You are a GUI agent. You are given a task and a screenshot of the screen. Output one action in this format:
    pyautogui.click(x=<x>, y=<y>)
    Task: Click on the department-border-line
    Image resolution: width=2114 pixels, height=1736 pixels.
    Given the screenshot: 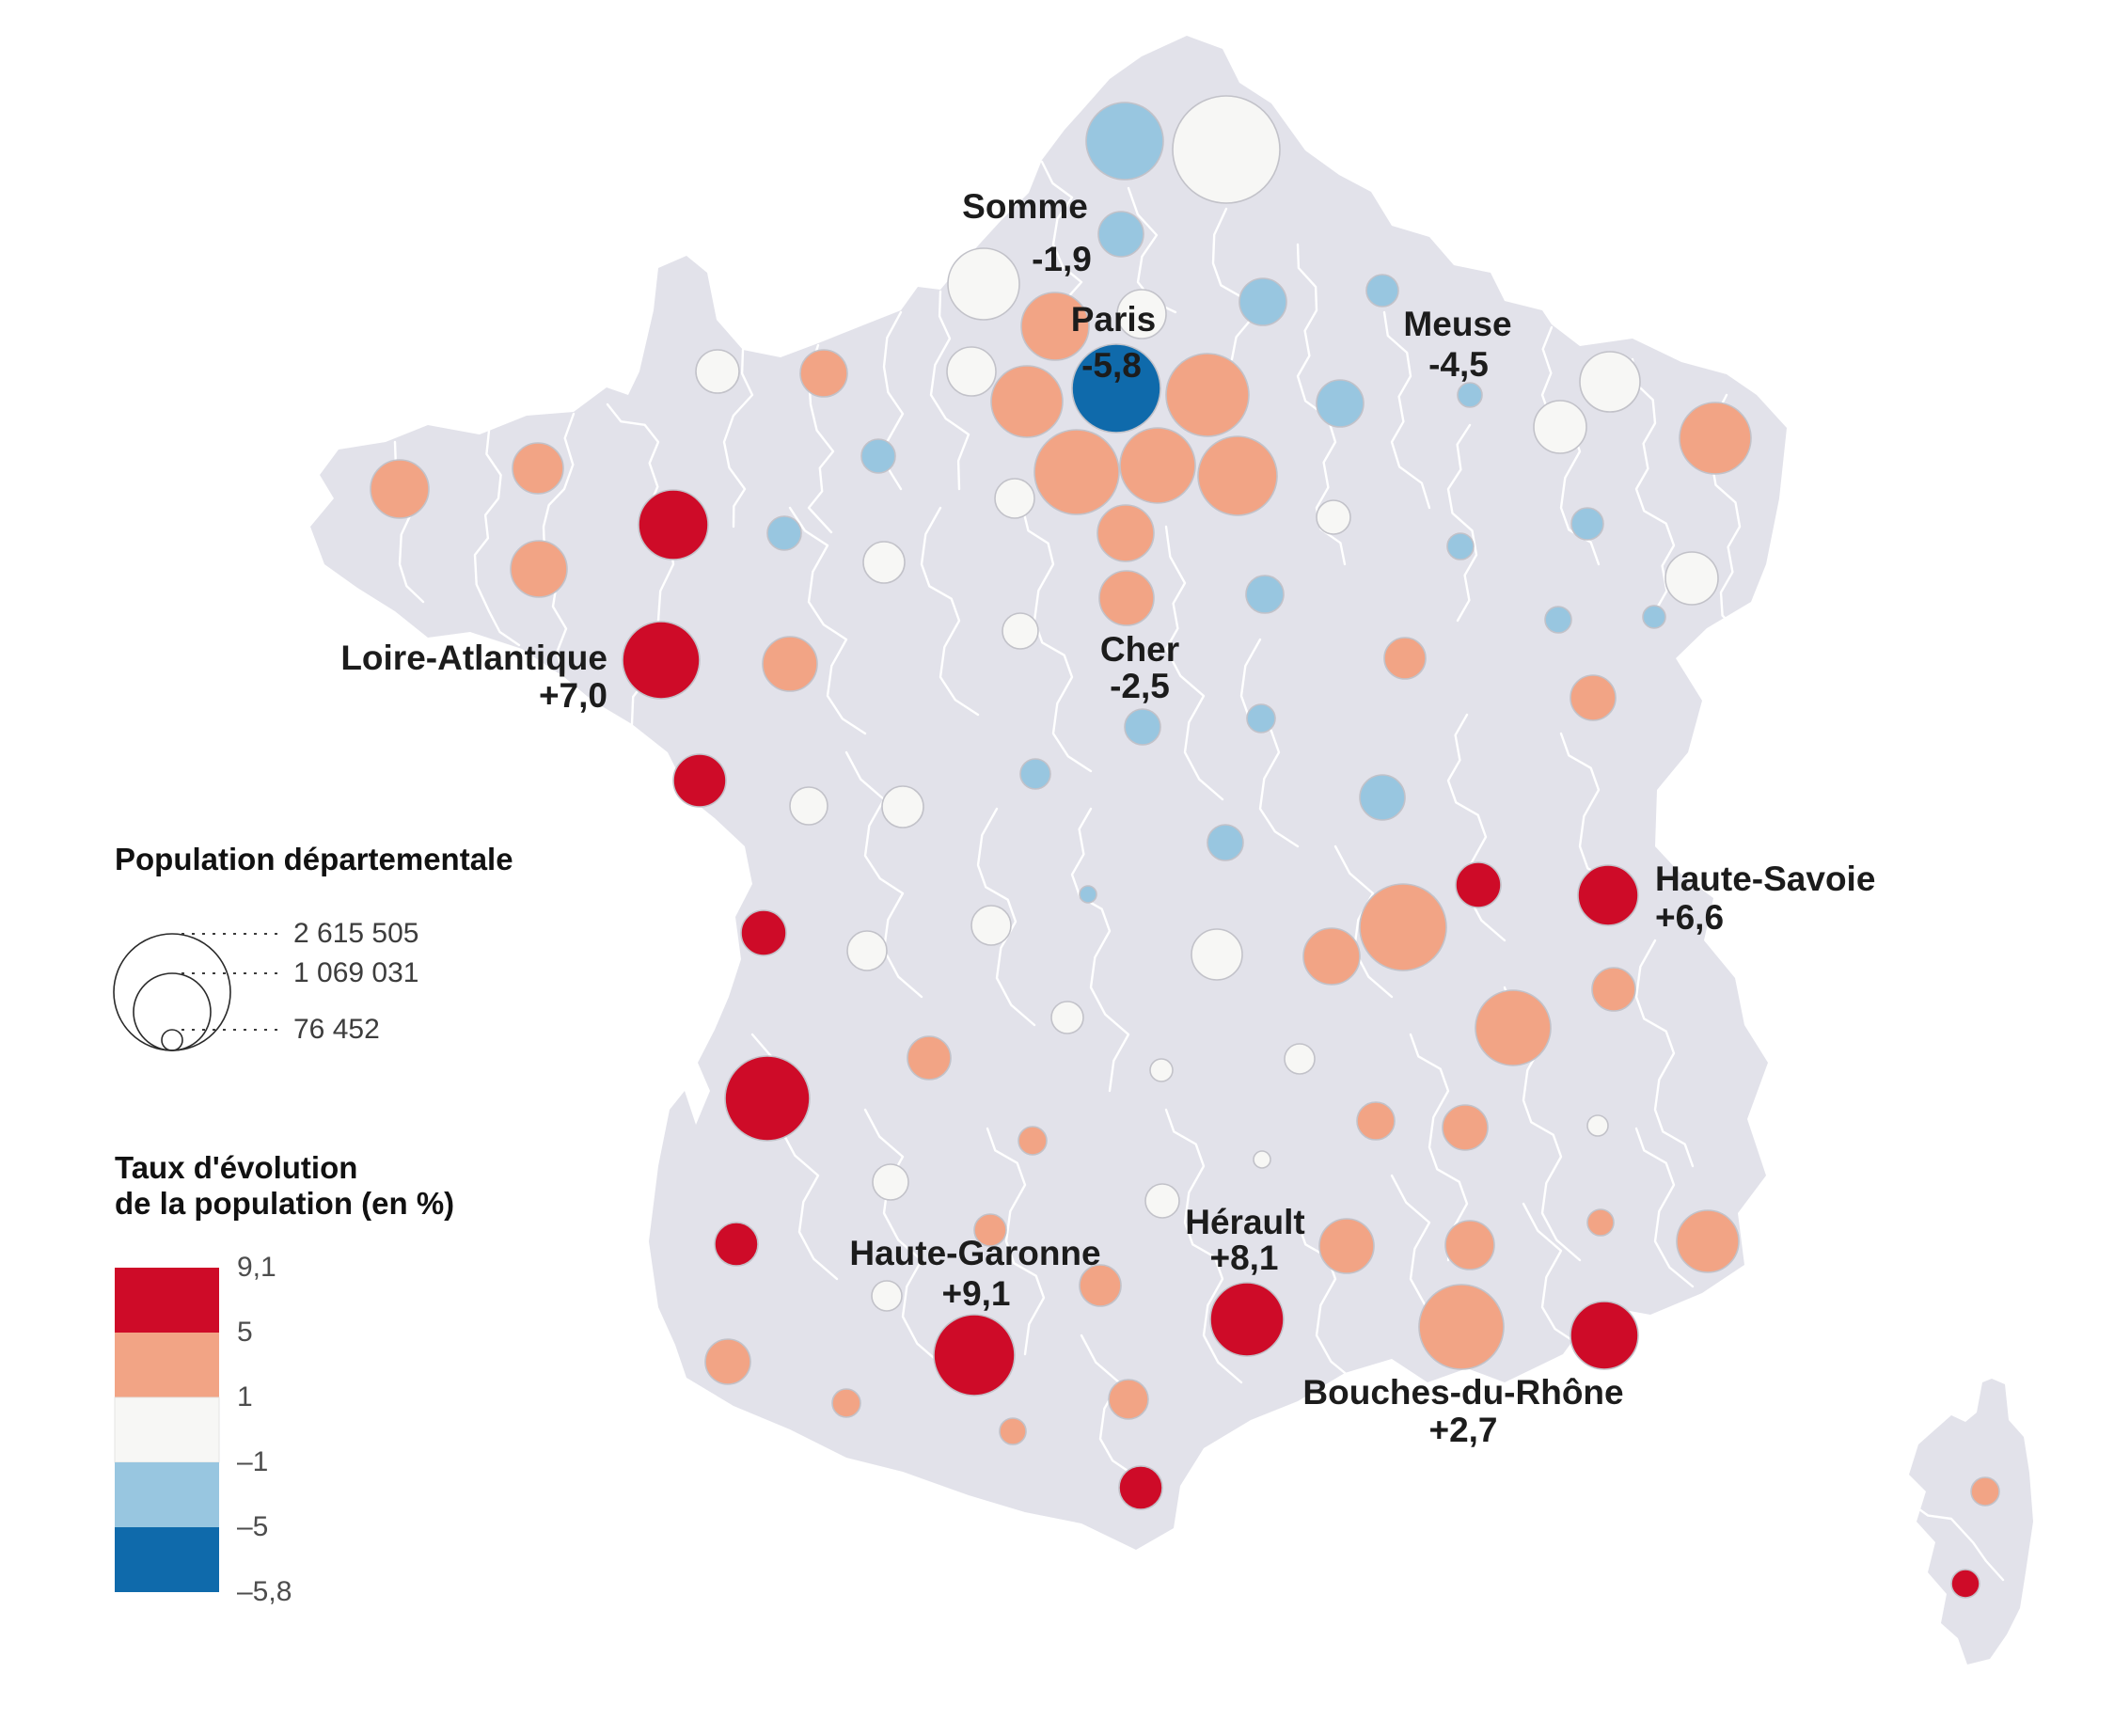 What is the action you would take?
    pyautogui.click(x=902, y=1236)
    